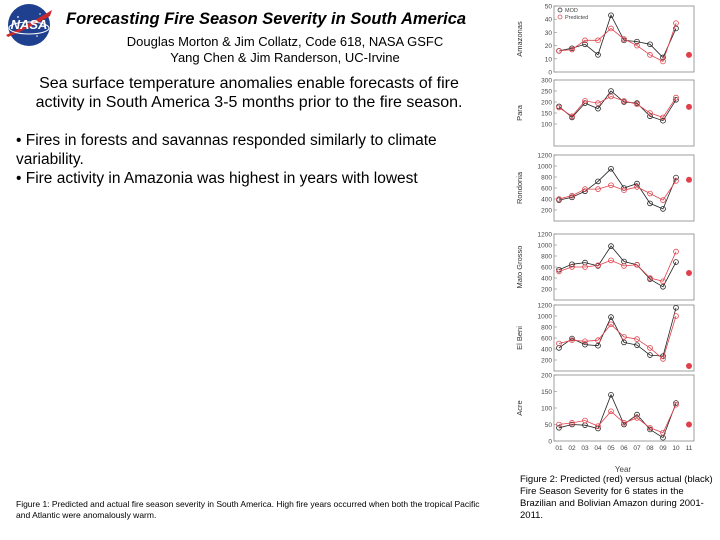 The image size is (720, 540). I want to click on x-tick-label: 03, so click(585, 448).